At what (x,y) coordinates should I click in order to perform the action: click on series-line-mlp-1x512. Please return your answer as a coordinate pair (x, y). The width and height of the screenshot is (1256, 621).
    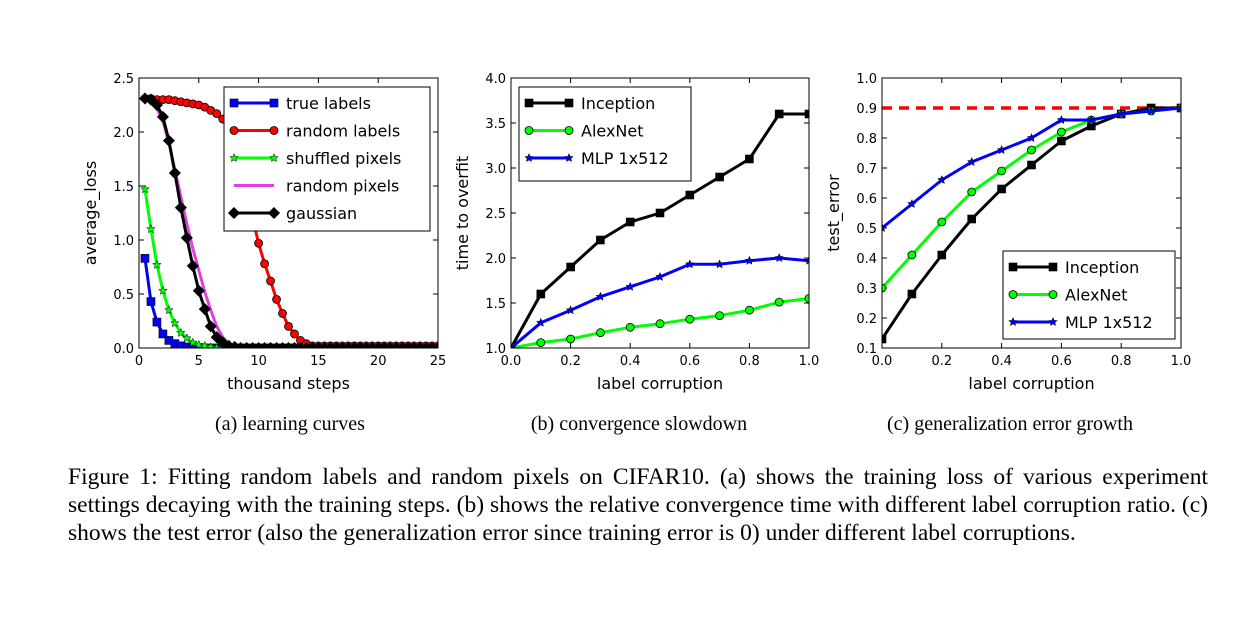
    Looking at the image, I should click on (660, 302).